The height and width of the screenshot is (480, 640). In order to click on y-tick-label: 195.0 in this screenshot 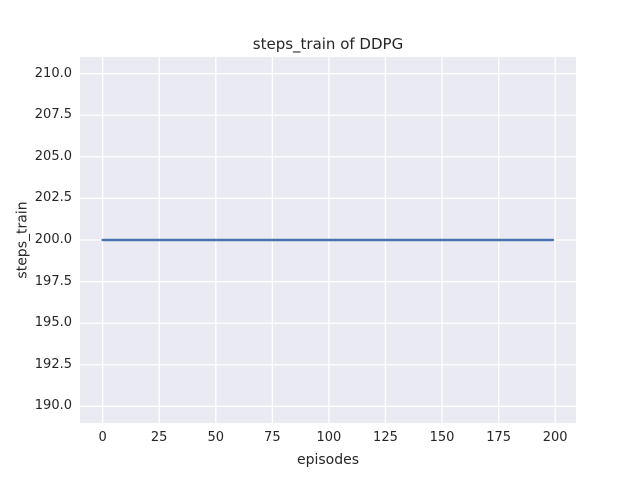, I will do `click(53, 323)`.